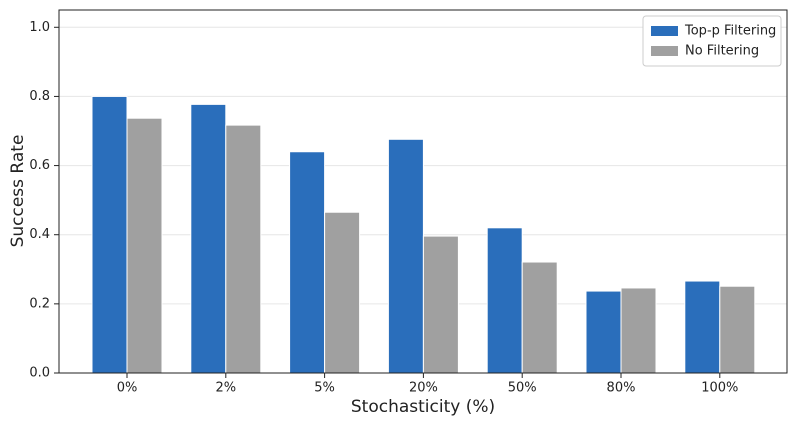 The height and width of the screenshot is (428, 796). What do you see at coordinates (39, 96) in the screenshot?
I see `y-tick-label: 0.8` at bounding box center [39, 96].